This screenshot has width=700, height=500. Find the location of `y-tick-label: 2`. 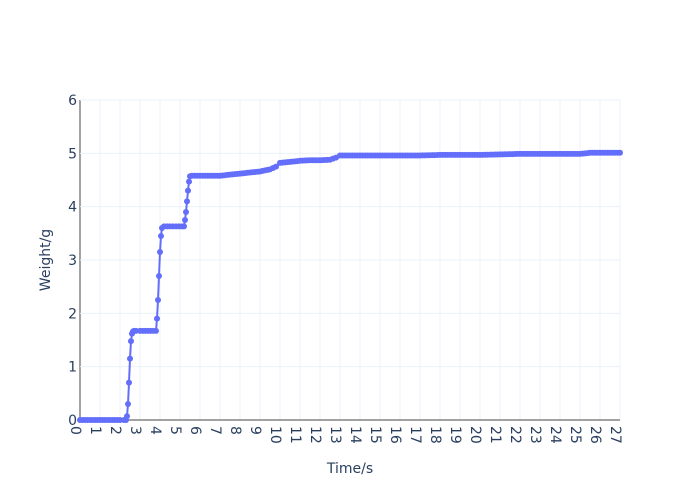

y-tick-label: 2 is located at coordinates (72, 314).